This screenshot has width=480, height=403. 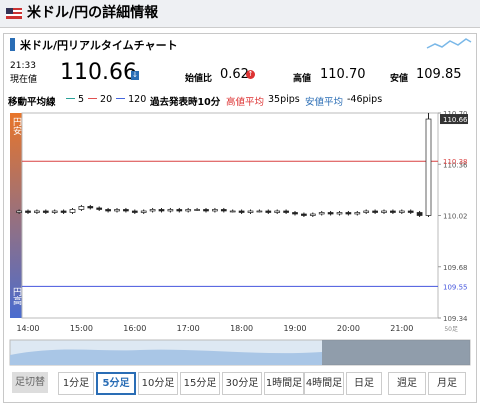 What do you see at coordinates (451, 329) in the screenshot?
I see `count-label: 50足` at bounding box center [451, 329].